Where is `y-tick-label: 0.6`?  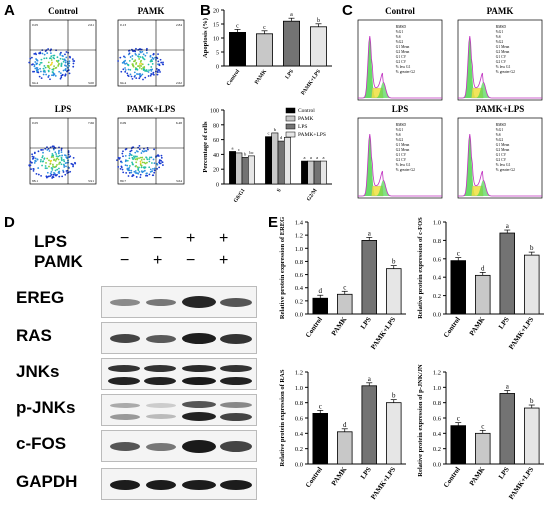 y-tick-label: 0.6 is located at coordinates (299, 275).